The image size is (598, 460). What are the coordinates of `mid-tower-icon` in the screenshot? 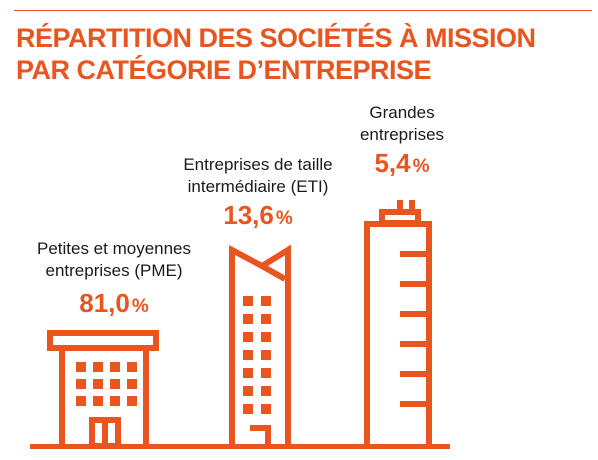 It's located at (260, 345).